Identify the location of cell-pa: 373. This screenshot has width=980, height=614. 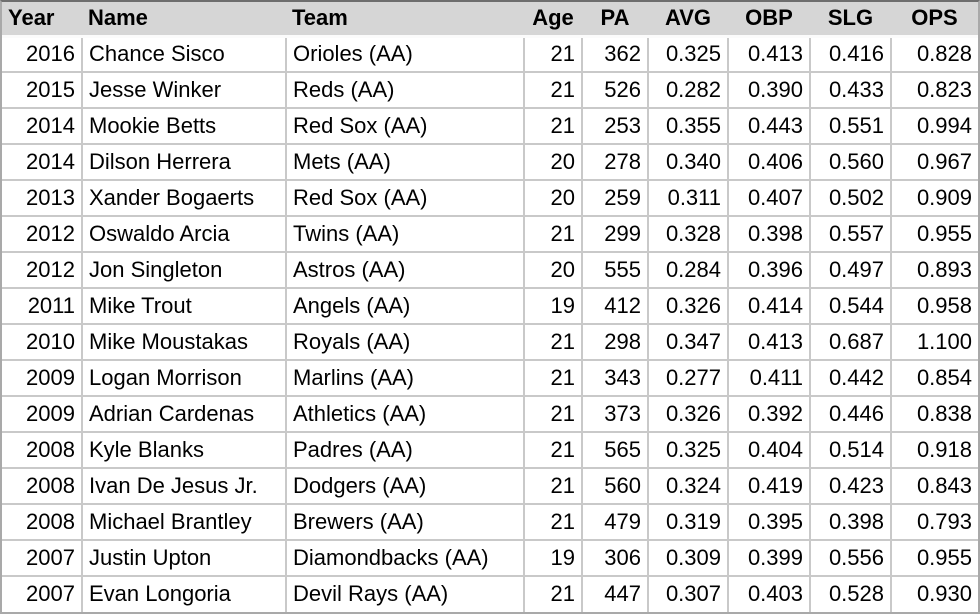
(615, 413).